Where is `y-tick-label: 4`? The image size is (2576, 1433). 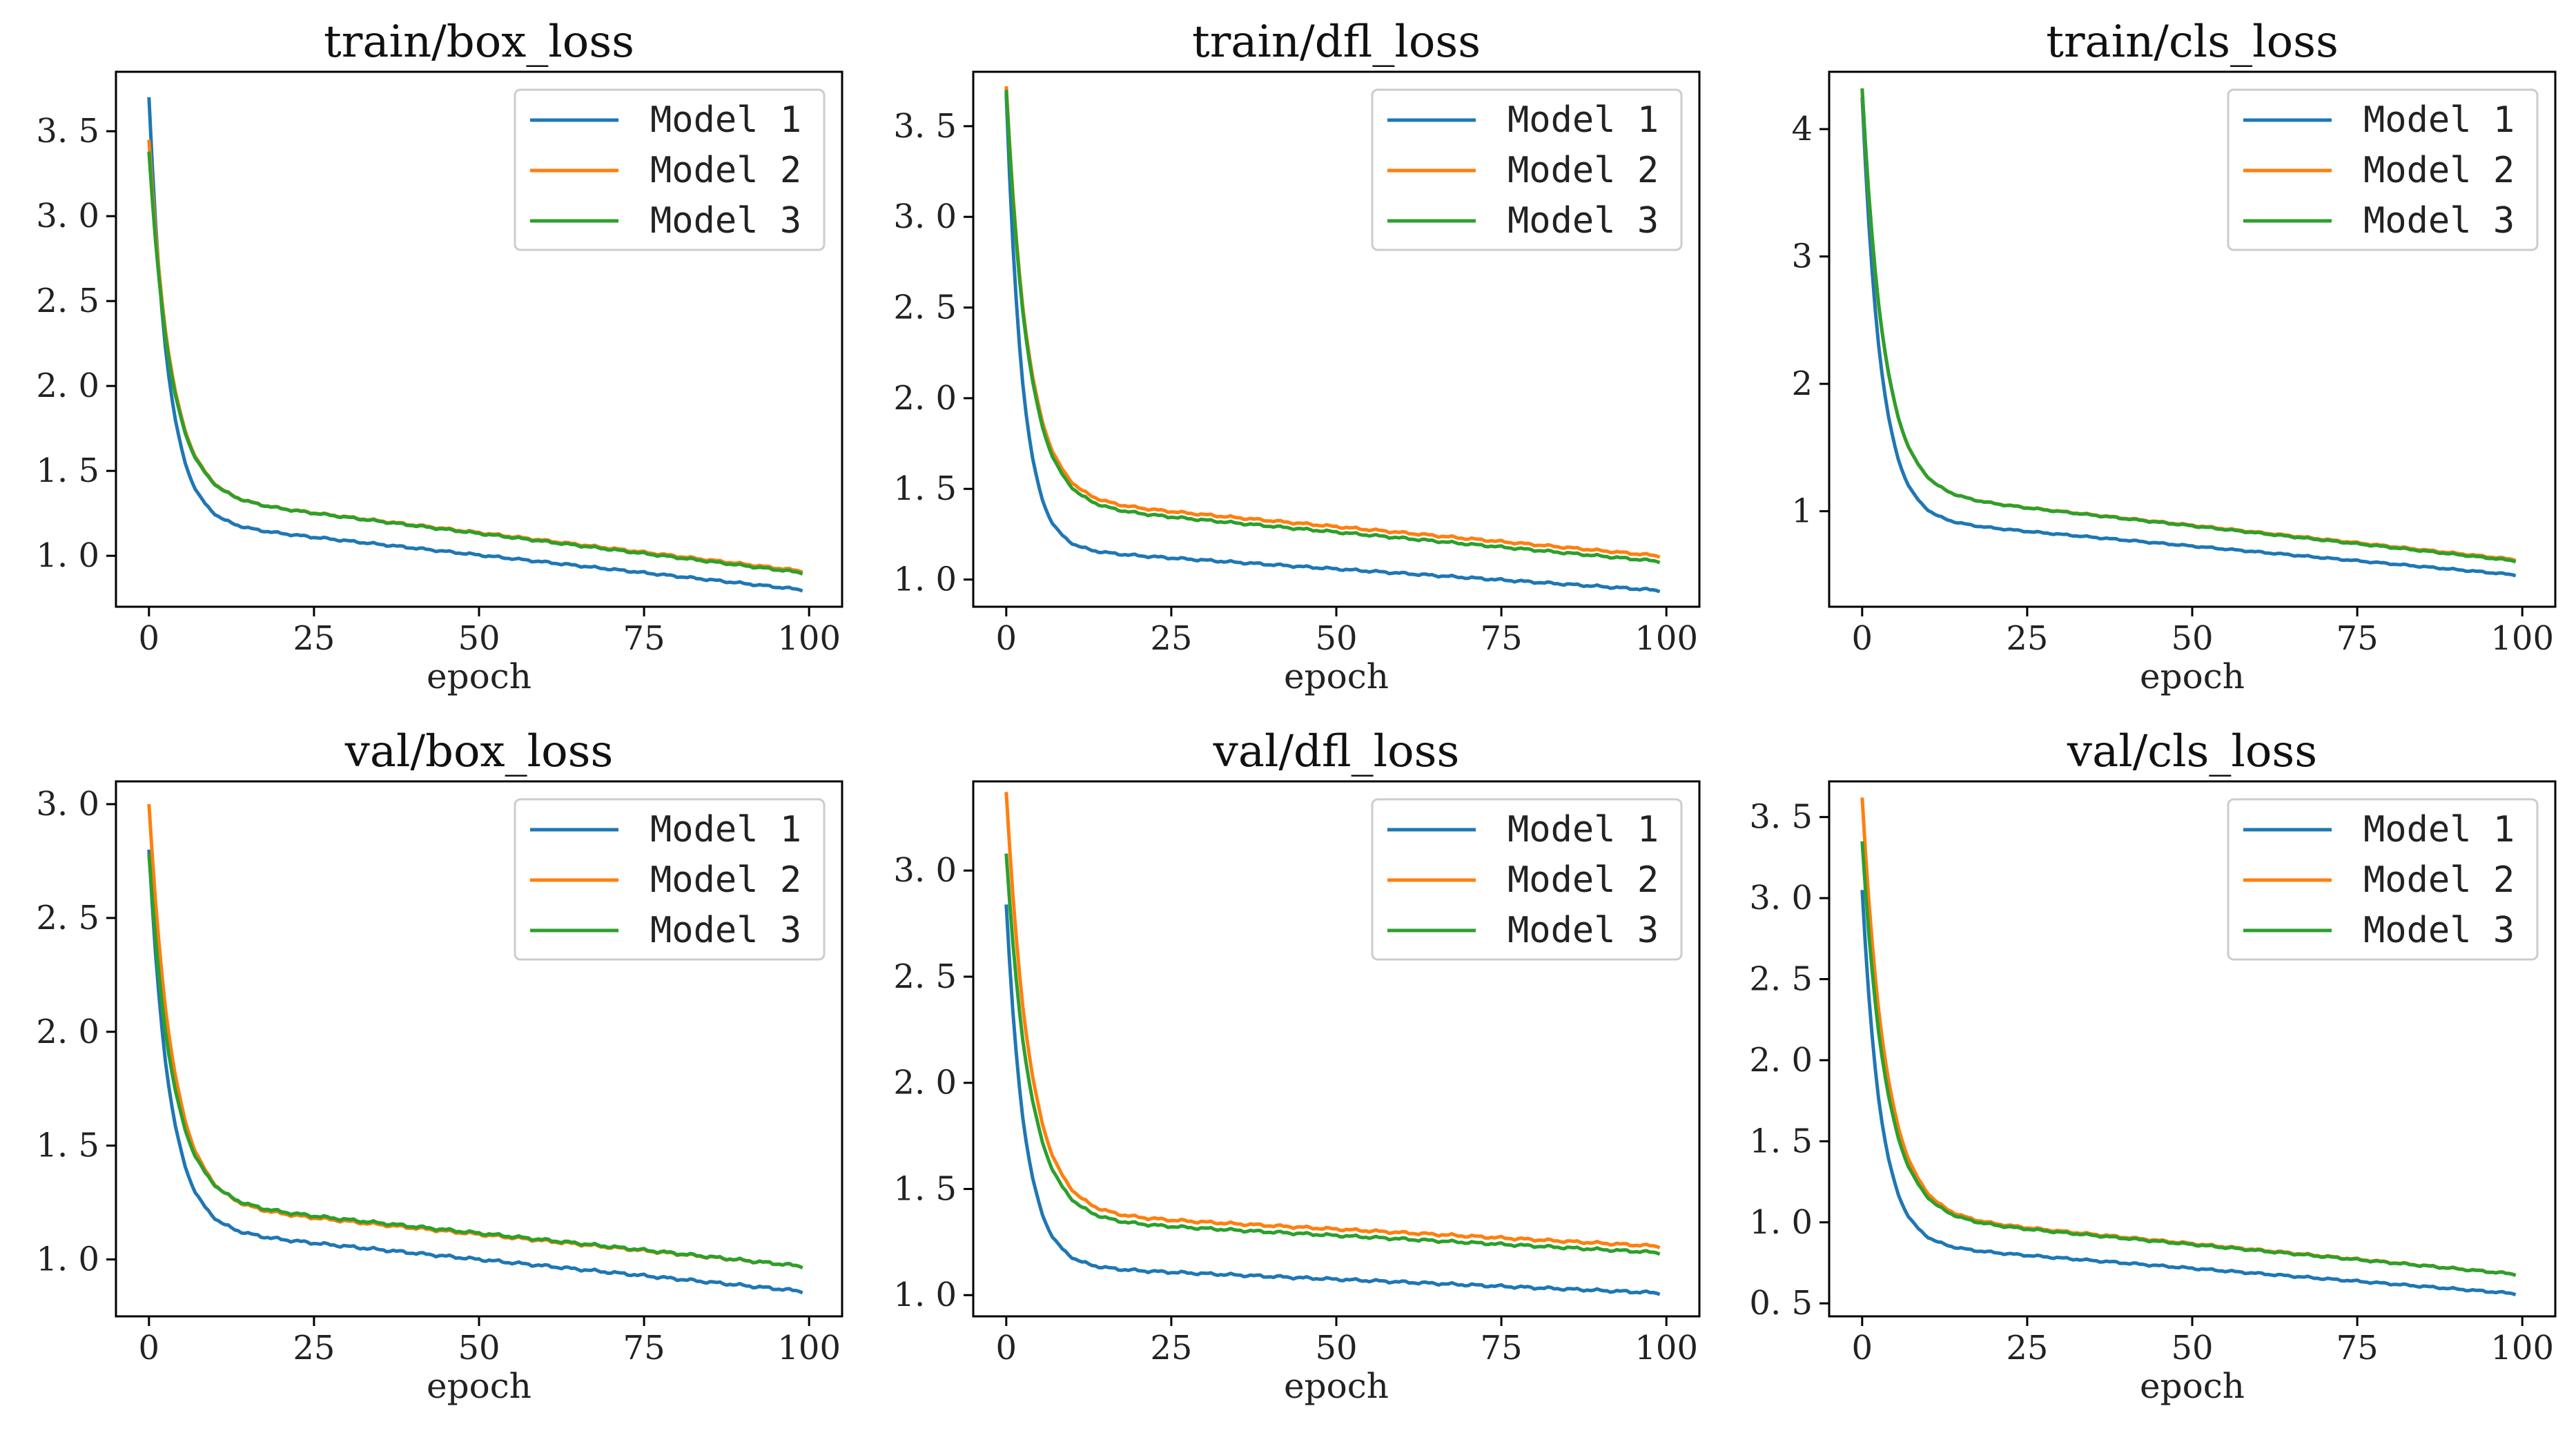 y-tick-label: 4 is located at coordinates (1802, 129).